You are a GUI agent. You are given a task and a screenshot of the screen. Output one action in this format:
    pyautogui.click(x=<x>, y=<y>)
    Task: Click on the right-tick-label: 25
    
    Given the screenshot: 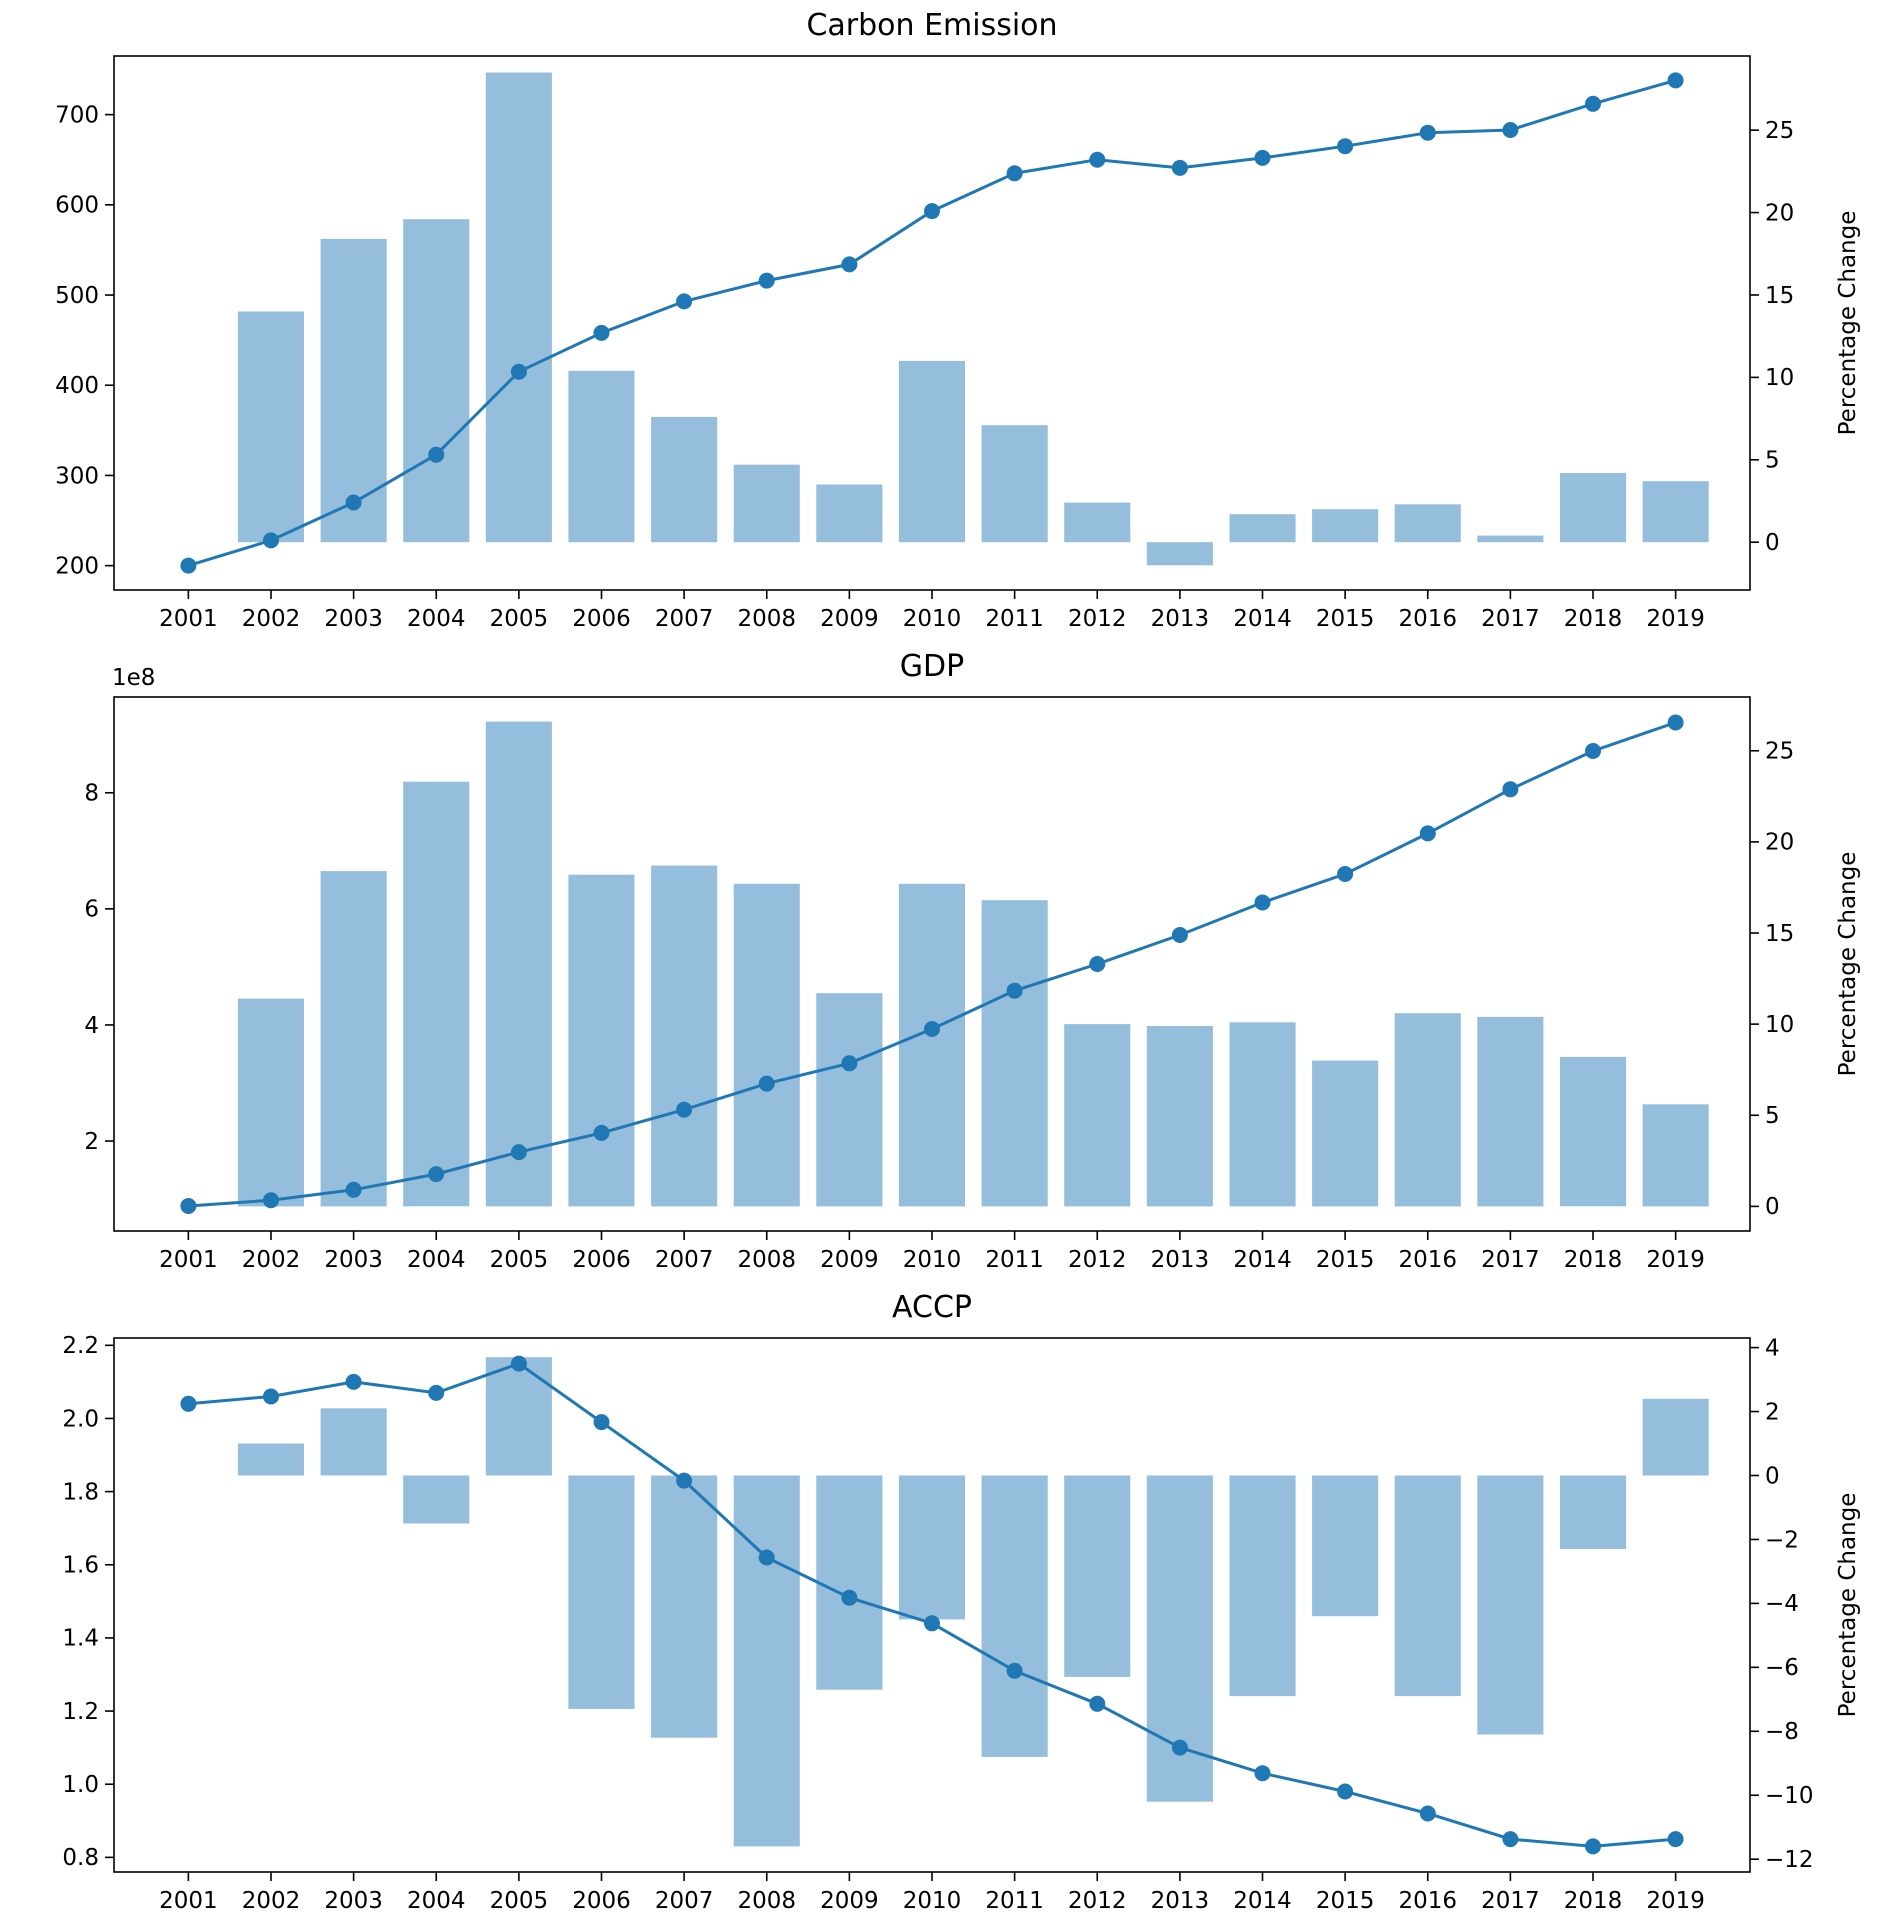 What is the action you would take?
    pyautogui.click(x=1779, y=752)
    